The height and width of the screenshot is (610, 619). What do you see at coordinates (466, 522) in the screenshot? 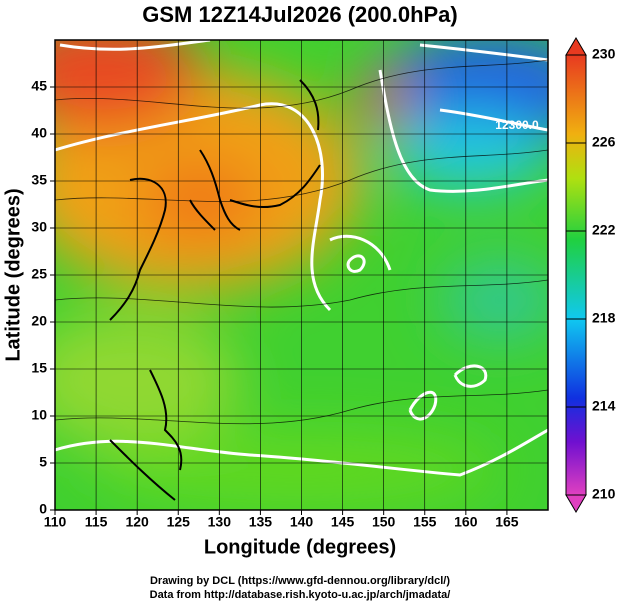
I see `x-tick-label: 160` at bounding box center [466, 522].